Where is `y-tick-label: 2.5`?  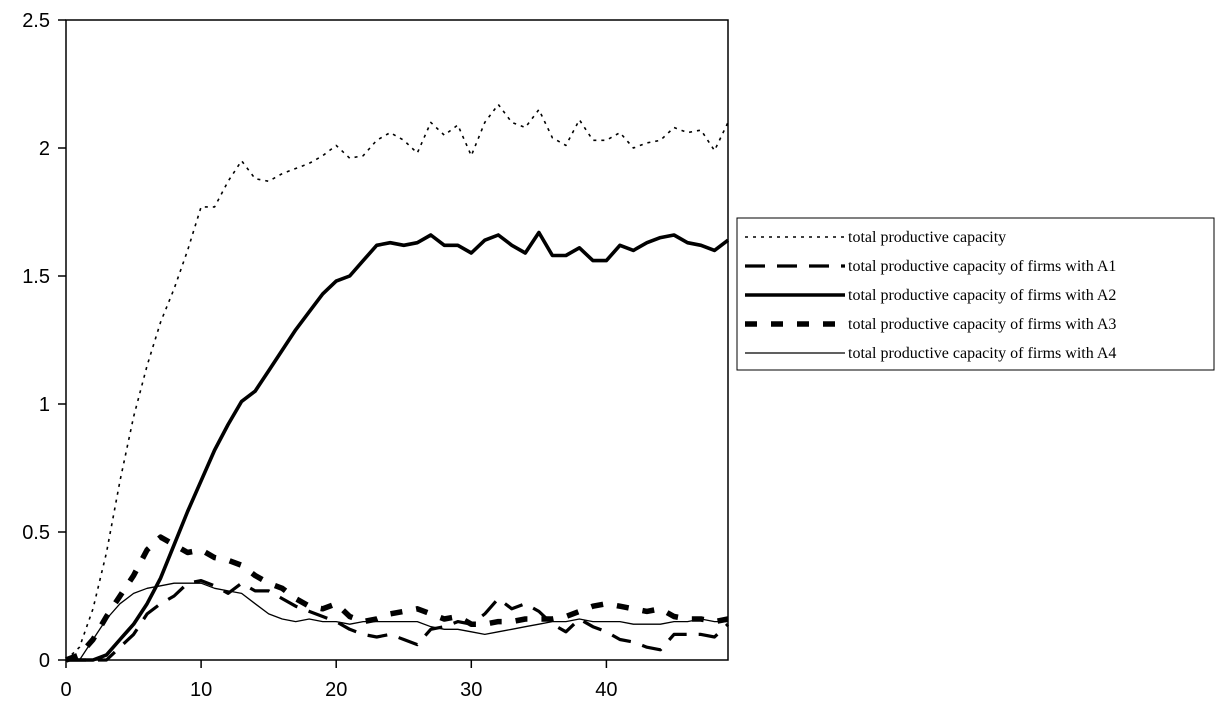 y-tick-label: 2.5 is located at coordinates (36, 21).